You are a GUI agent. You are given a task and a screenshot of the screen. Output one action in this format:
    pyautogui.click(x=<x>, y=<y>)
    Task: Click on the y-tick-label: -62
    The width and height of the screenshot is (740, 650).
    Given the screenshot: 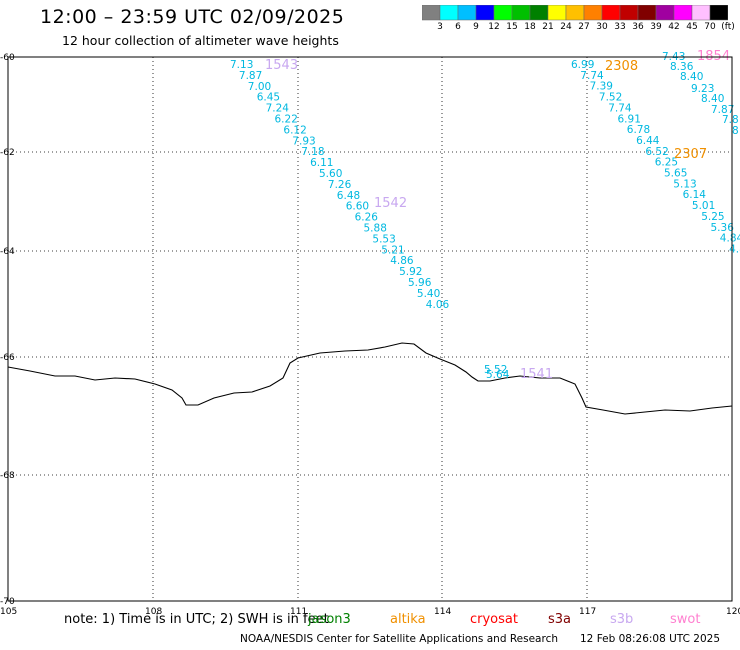 What is the action you would take?
    pyautogui.click(x=7, y=153)
    